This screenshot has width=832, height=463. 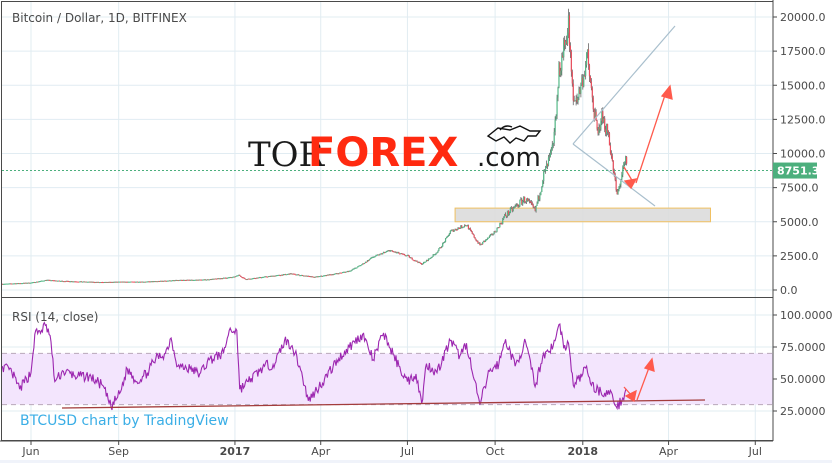 What do you see at coordinates (582, 215) in the screenshot?
I see `support-zone` at bounding box center [582, 215].